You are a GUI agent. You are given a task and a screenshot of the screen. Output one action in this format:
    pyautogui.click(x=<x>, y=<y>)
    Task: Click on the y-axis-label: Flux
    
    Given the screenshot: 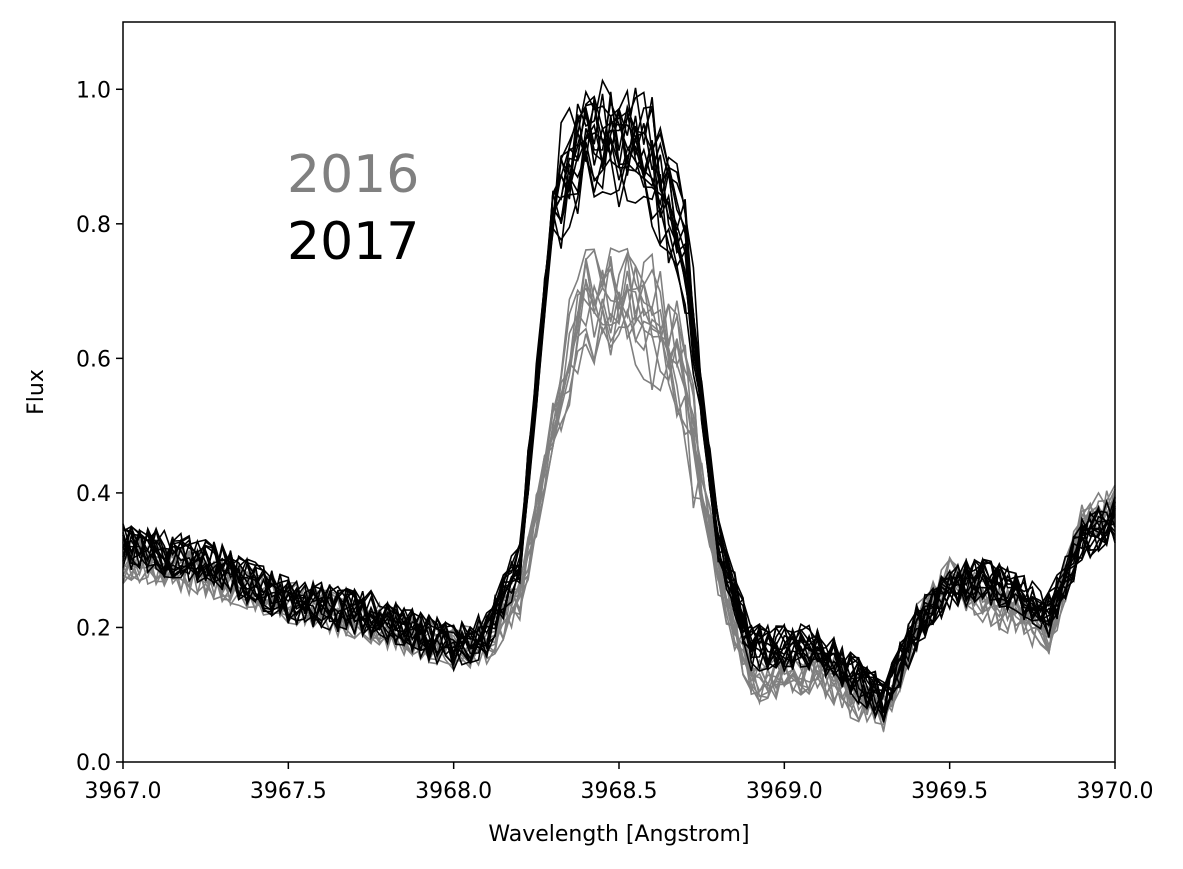 What is the action you would take?
    pyautogui.click(x=36, y=392)
    